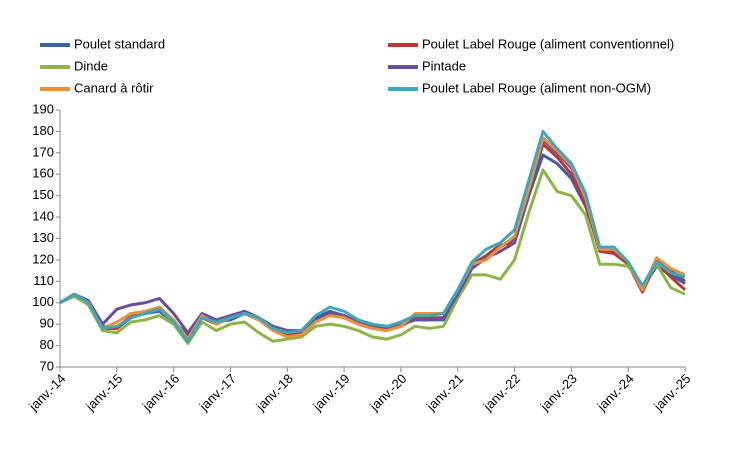  What do you see at coordinates (43, 258) in the screenshot?
I see `y-tick-label: 120` at bounding box center [43, 258].